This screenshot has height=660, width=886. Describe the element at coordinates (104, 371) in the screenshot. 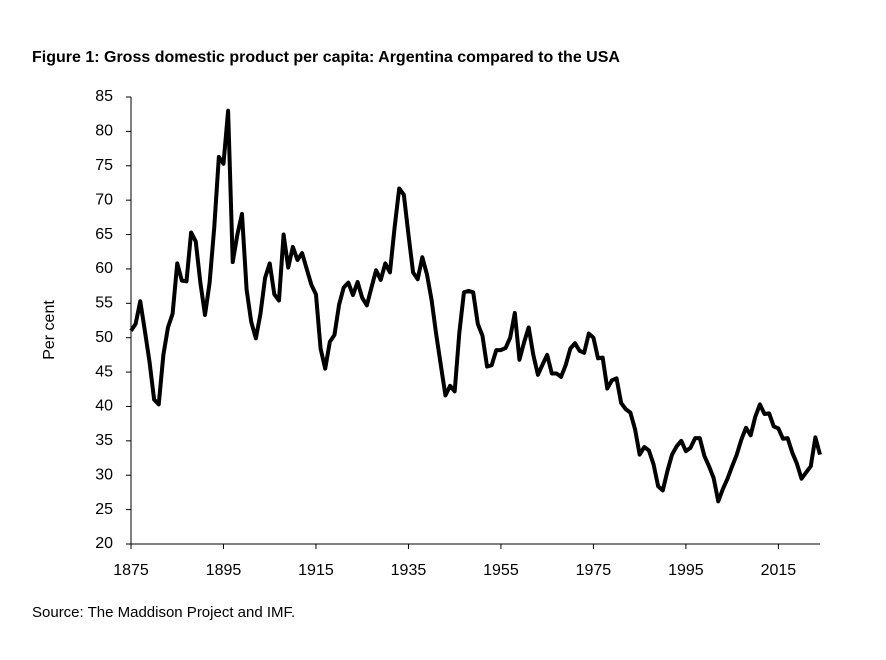

I see `y-tick-label: 45` at that location.